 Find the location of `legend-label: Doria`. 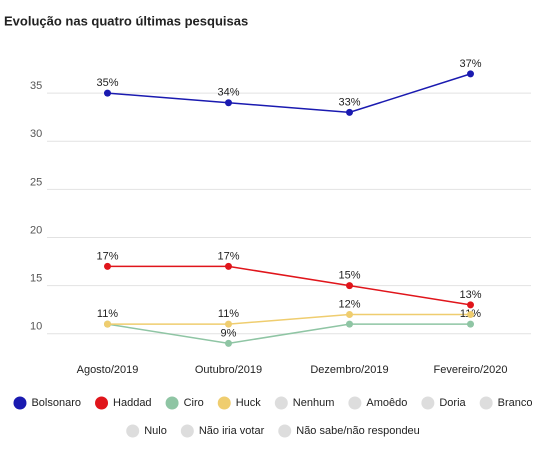

legend-label: Doria is located at coordinates (452, 403).